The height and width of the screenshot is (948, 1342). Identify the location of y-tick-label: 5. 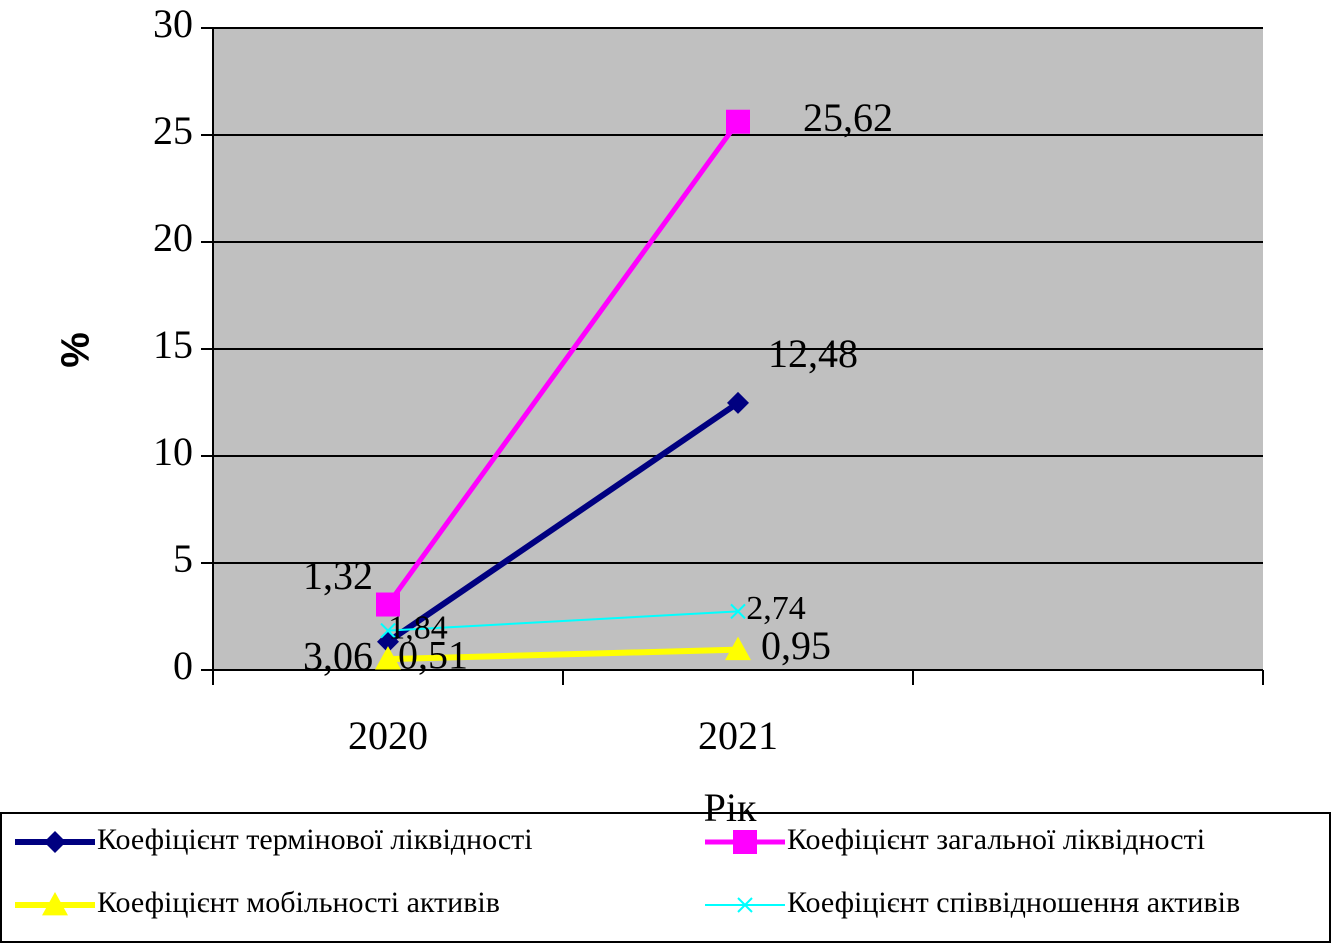
(183, 558).